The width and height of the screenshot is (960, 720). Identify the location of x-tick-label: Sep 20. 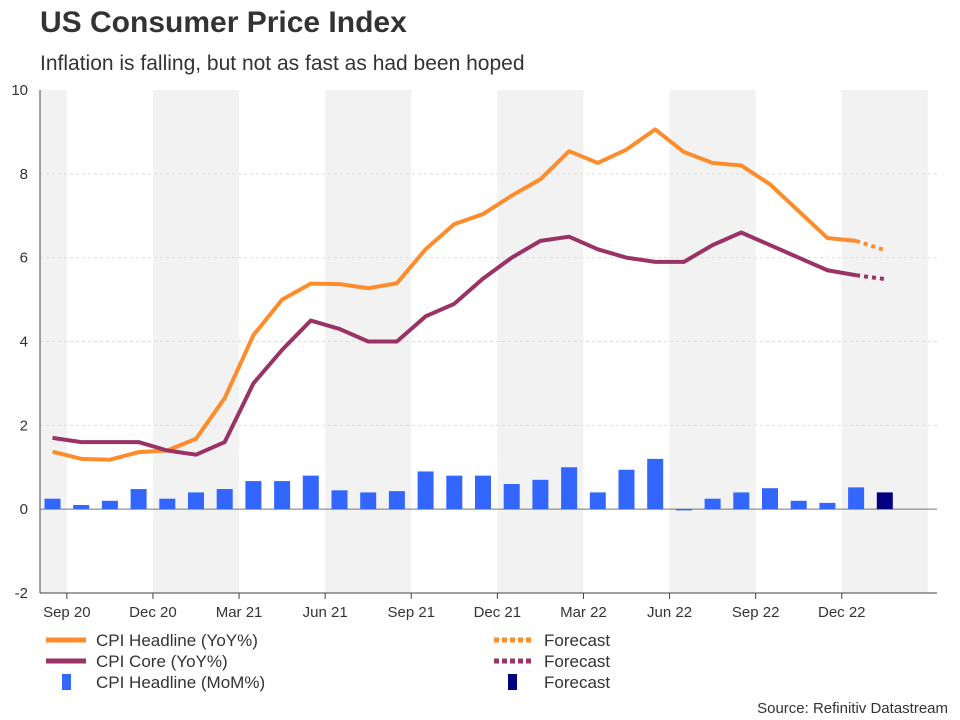
(67, 612).